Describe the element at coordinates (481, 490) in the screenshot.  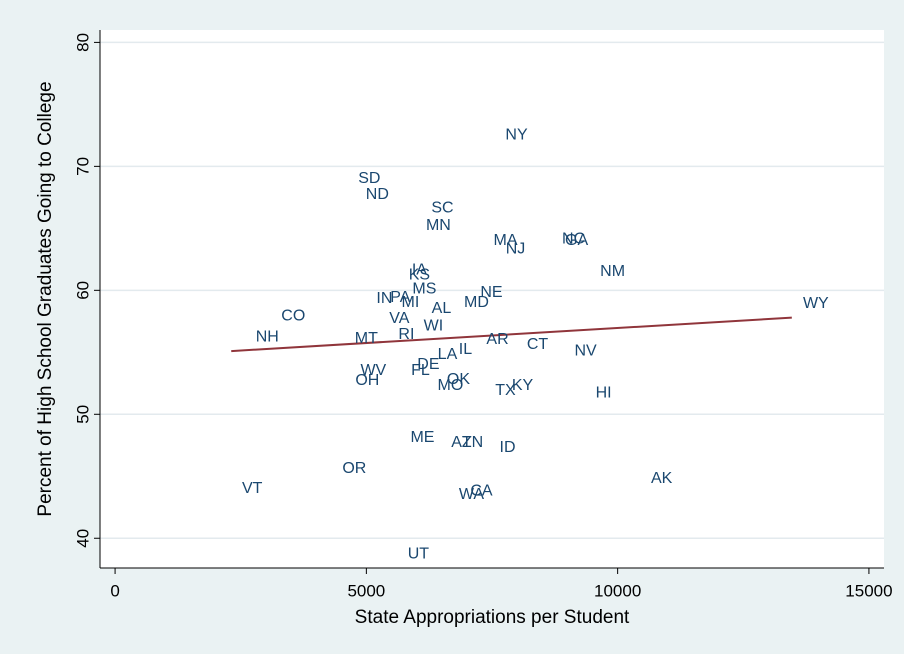
I see `point-label: CA` at that location.